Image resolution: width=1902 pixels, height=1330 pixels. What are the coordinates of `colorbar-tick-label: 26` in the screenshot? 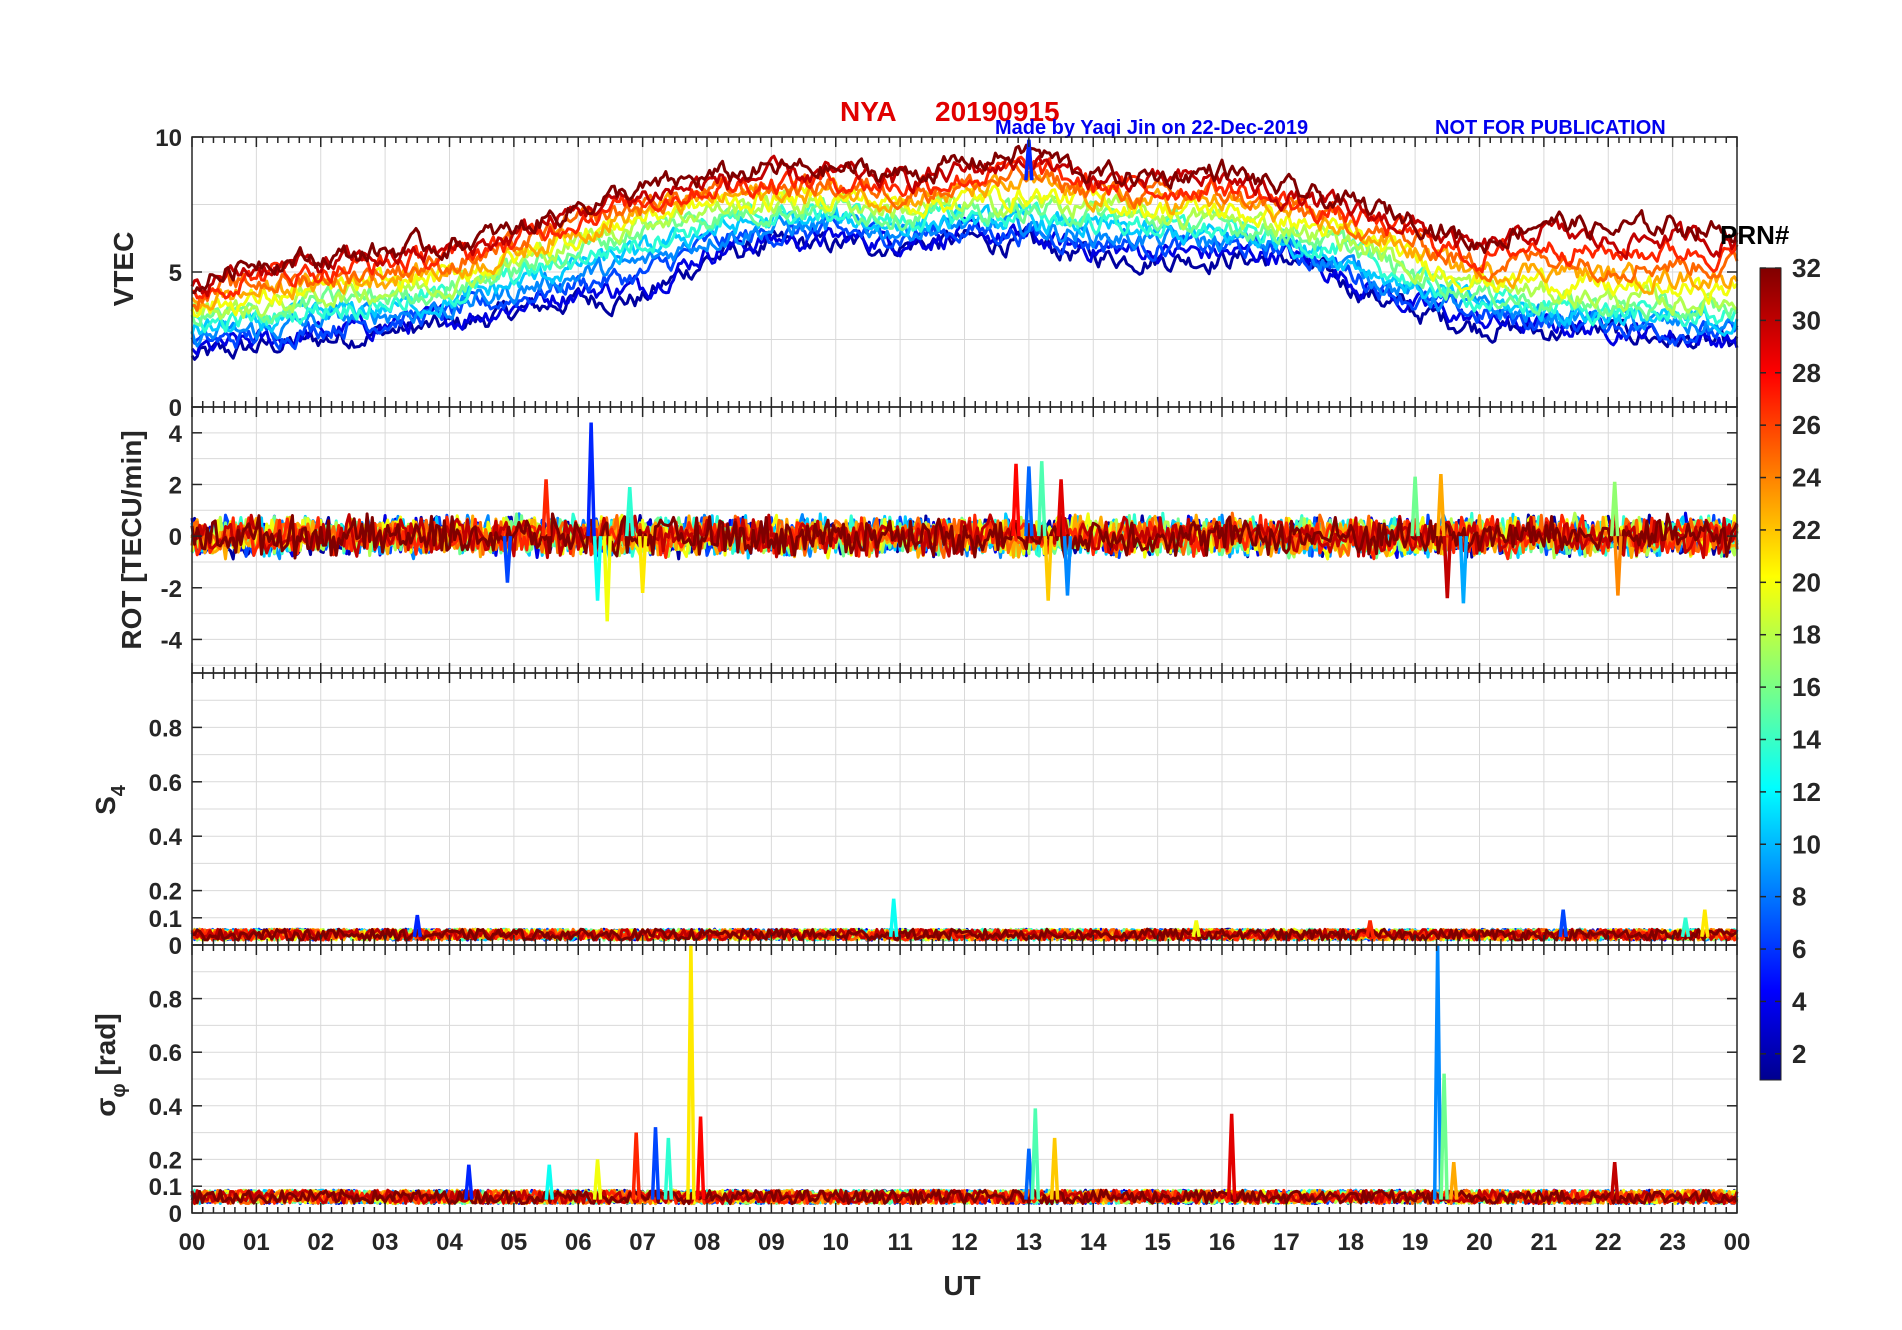 It's located at (1806, 425).